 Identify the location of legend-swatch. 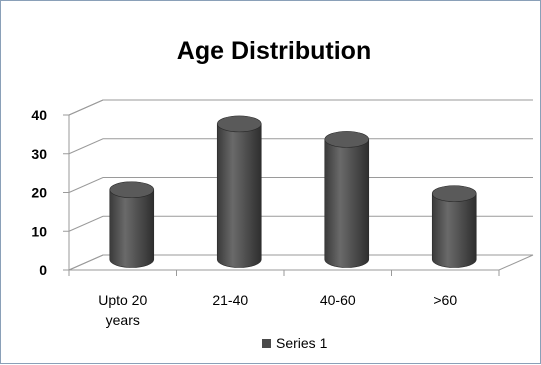
(266, 343).